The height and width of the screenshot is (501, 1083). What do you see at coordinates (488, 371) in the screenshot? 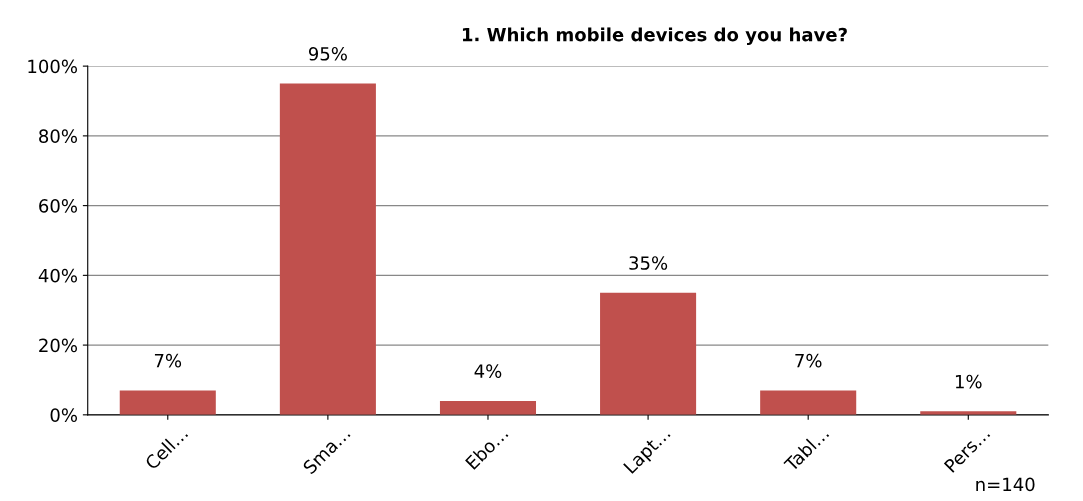
I see `data-label: 4%` at bounding box center [488, 371].